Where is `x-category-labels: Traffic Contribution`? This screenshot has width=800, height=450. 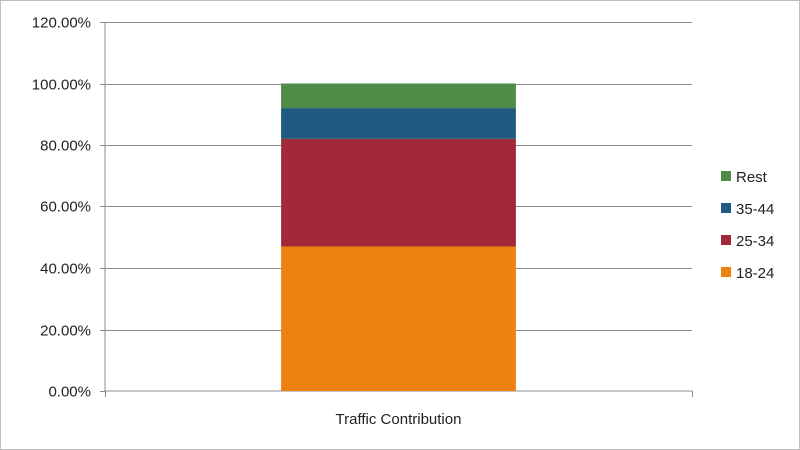 x-category-labels: Traffic Contribution is located at coordinates (399, 419).